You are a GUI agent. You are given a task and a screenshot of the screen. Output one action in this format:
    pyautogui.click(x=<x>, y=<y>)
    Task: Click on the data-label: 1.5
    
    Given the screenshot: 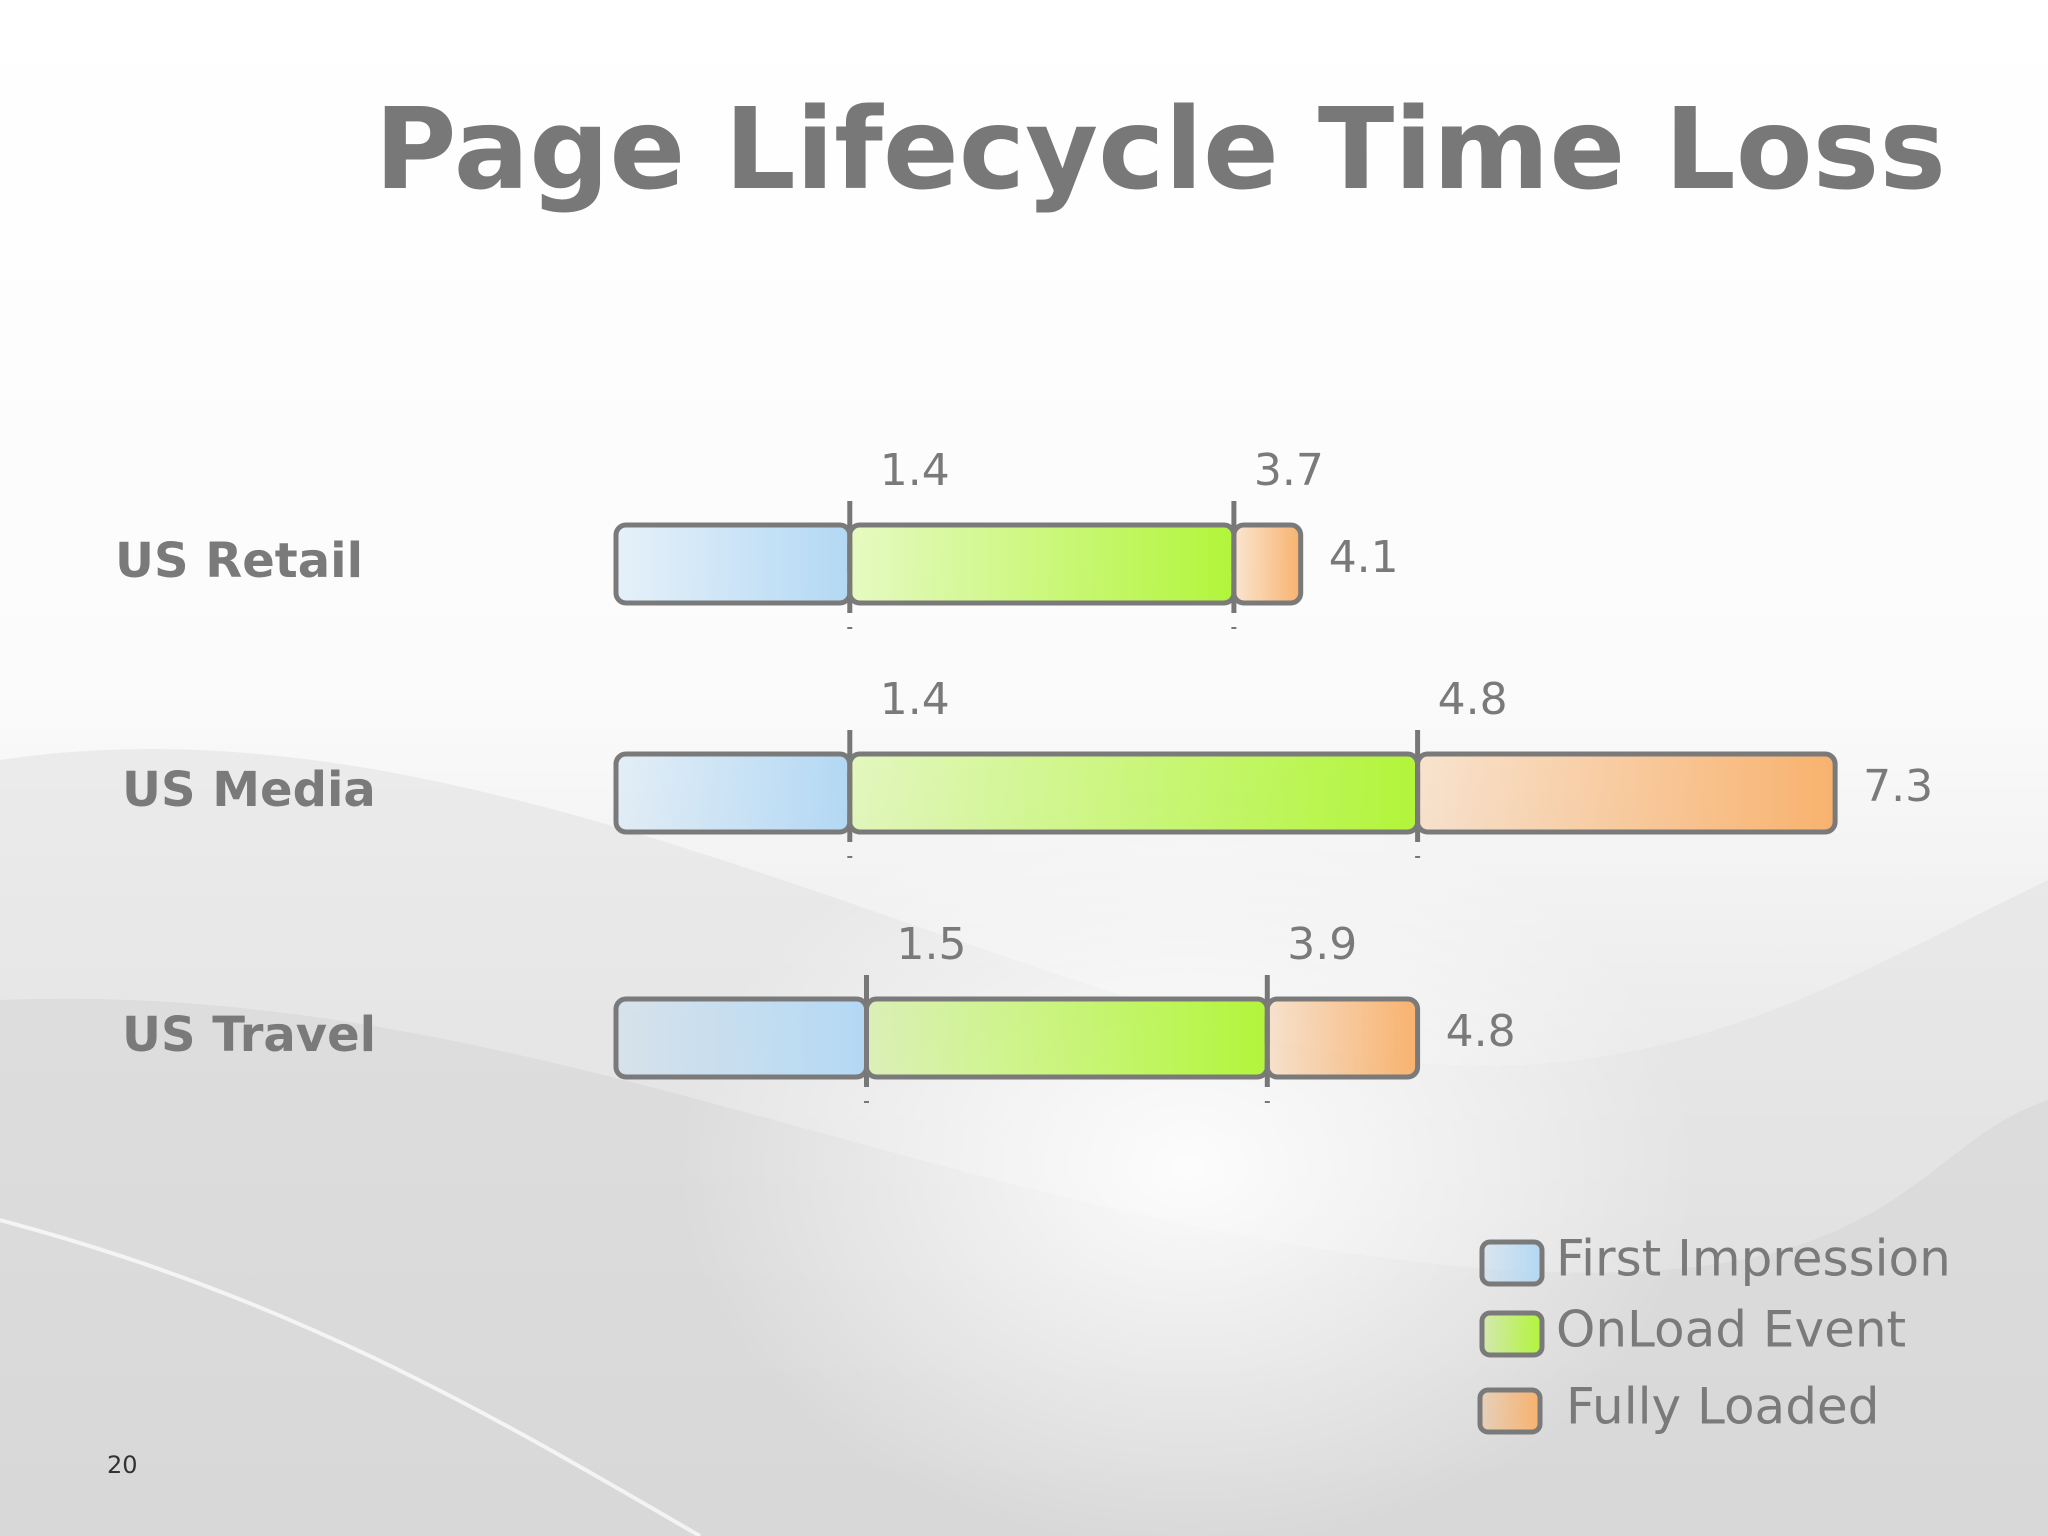 What is the action you would take?
    pyautogui.click(x=932, y=944)
    